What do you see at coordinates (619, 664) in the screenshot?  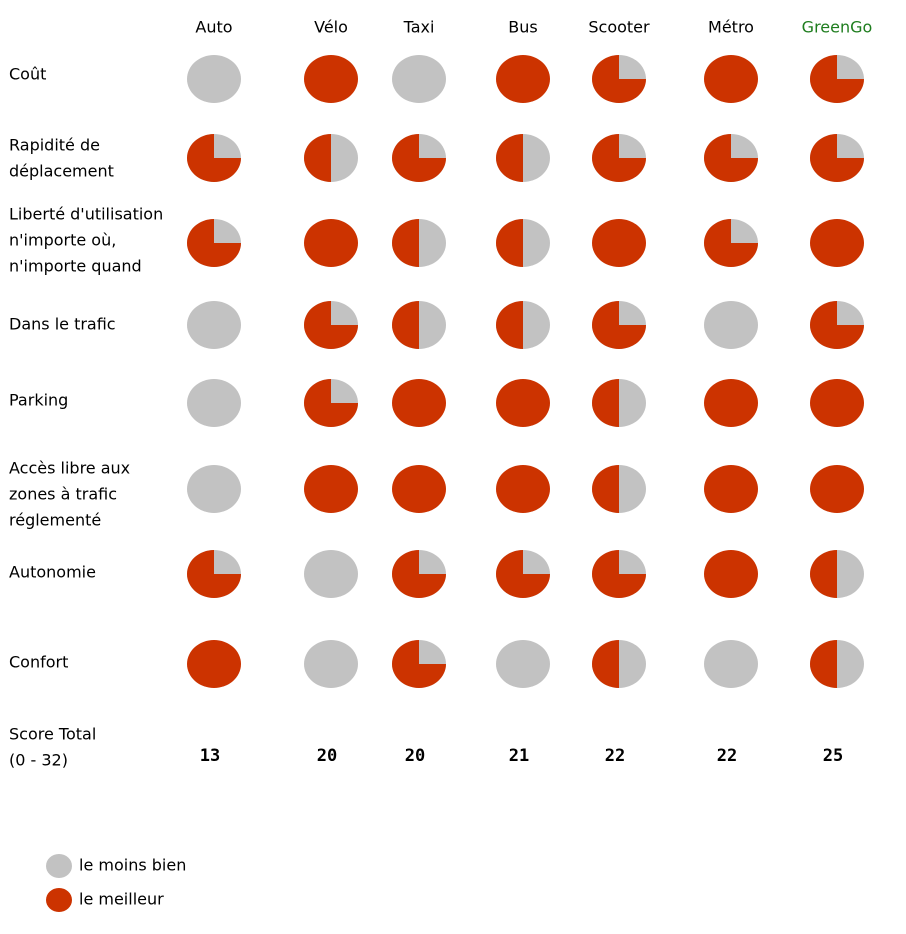 I see `pie-mark-r7-c4` at bounding box center [619, 664].